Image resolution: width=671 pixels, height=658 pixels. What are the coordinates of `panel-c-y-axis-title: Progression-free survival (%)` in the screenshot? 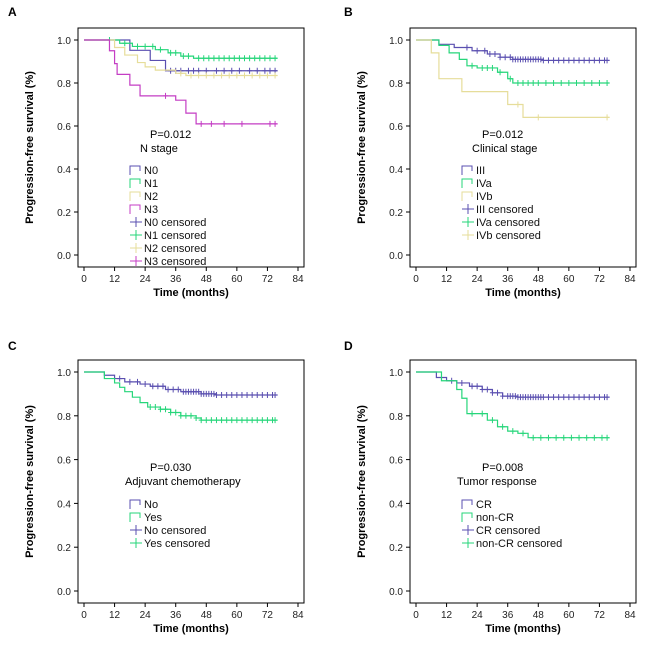 It's located at (30, 481).